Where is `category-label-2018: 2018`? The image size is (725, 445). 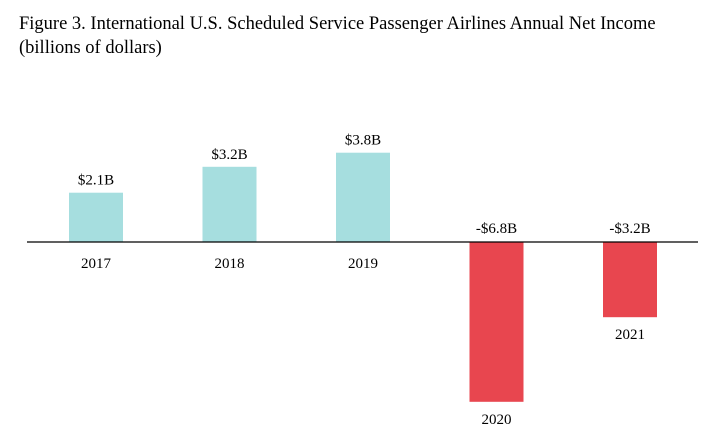
category-label-2018: 2018 is located at coordinates (230, 264).